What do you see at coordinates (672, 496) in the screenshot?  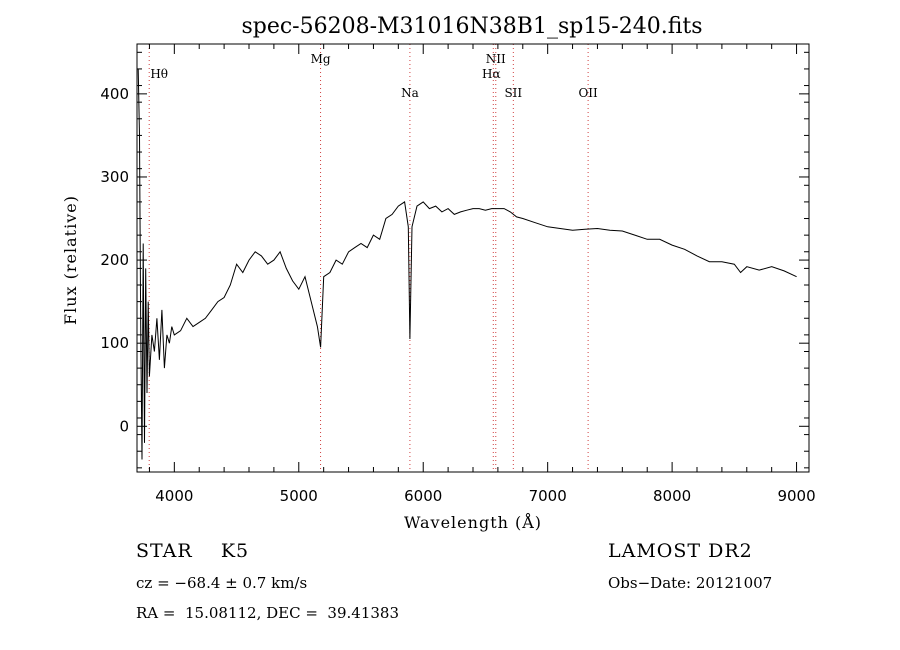 I see `x-tick-label: 8000` at bounding box center [672, 496].